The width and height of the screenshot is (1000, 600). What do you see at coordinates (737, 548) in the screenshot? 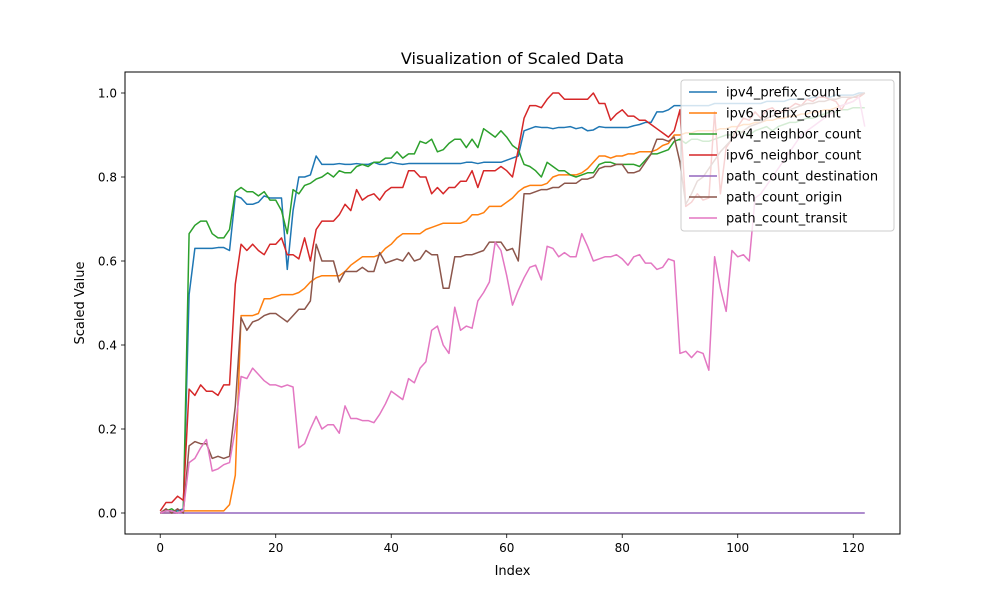
I see `x-tick-label: 100` at bounding box center [737, 548].